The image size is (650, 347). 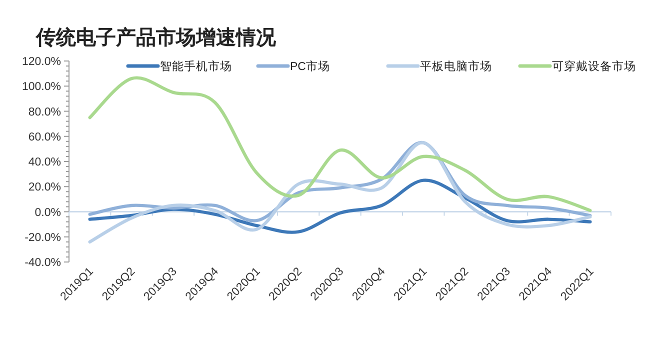 What do you see at coordinates (44, 162) in the screenshot?
I see `y-tick-label: 40.0%` at bounding box center [44, 162].